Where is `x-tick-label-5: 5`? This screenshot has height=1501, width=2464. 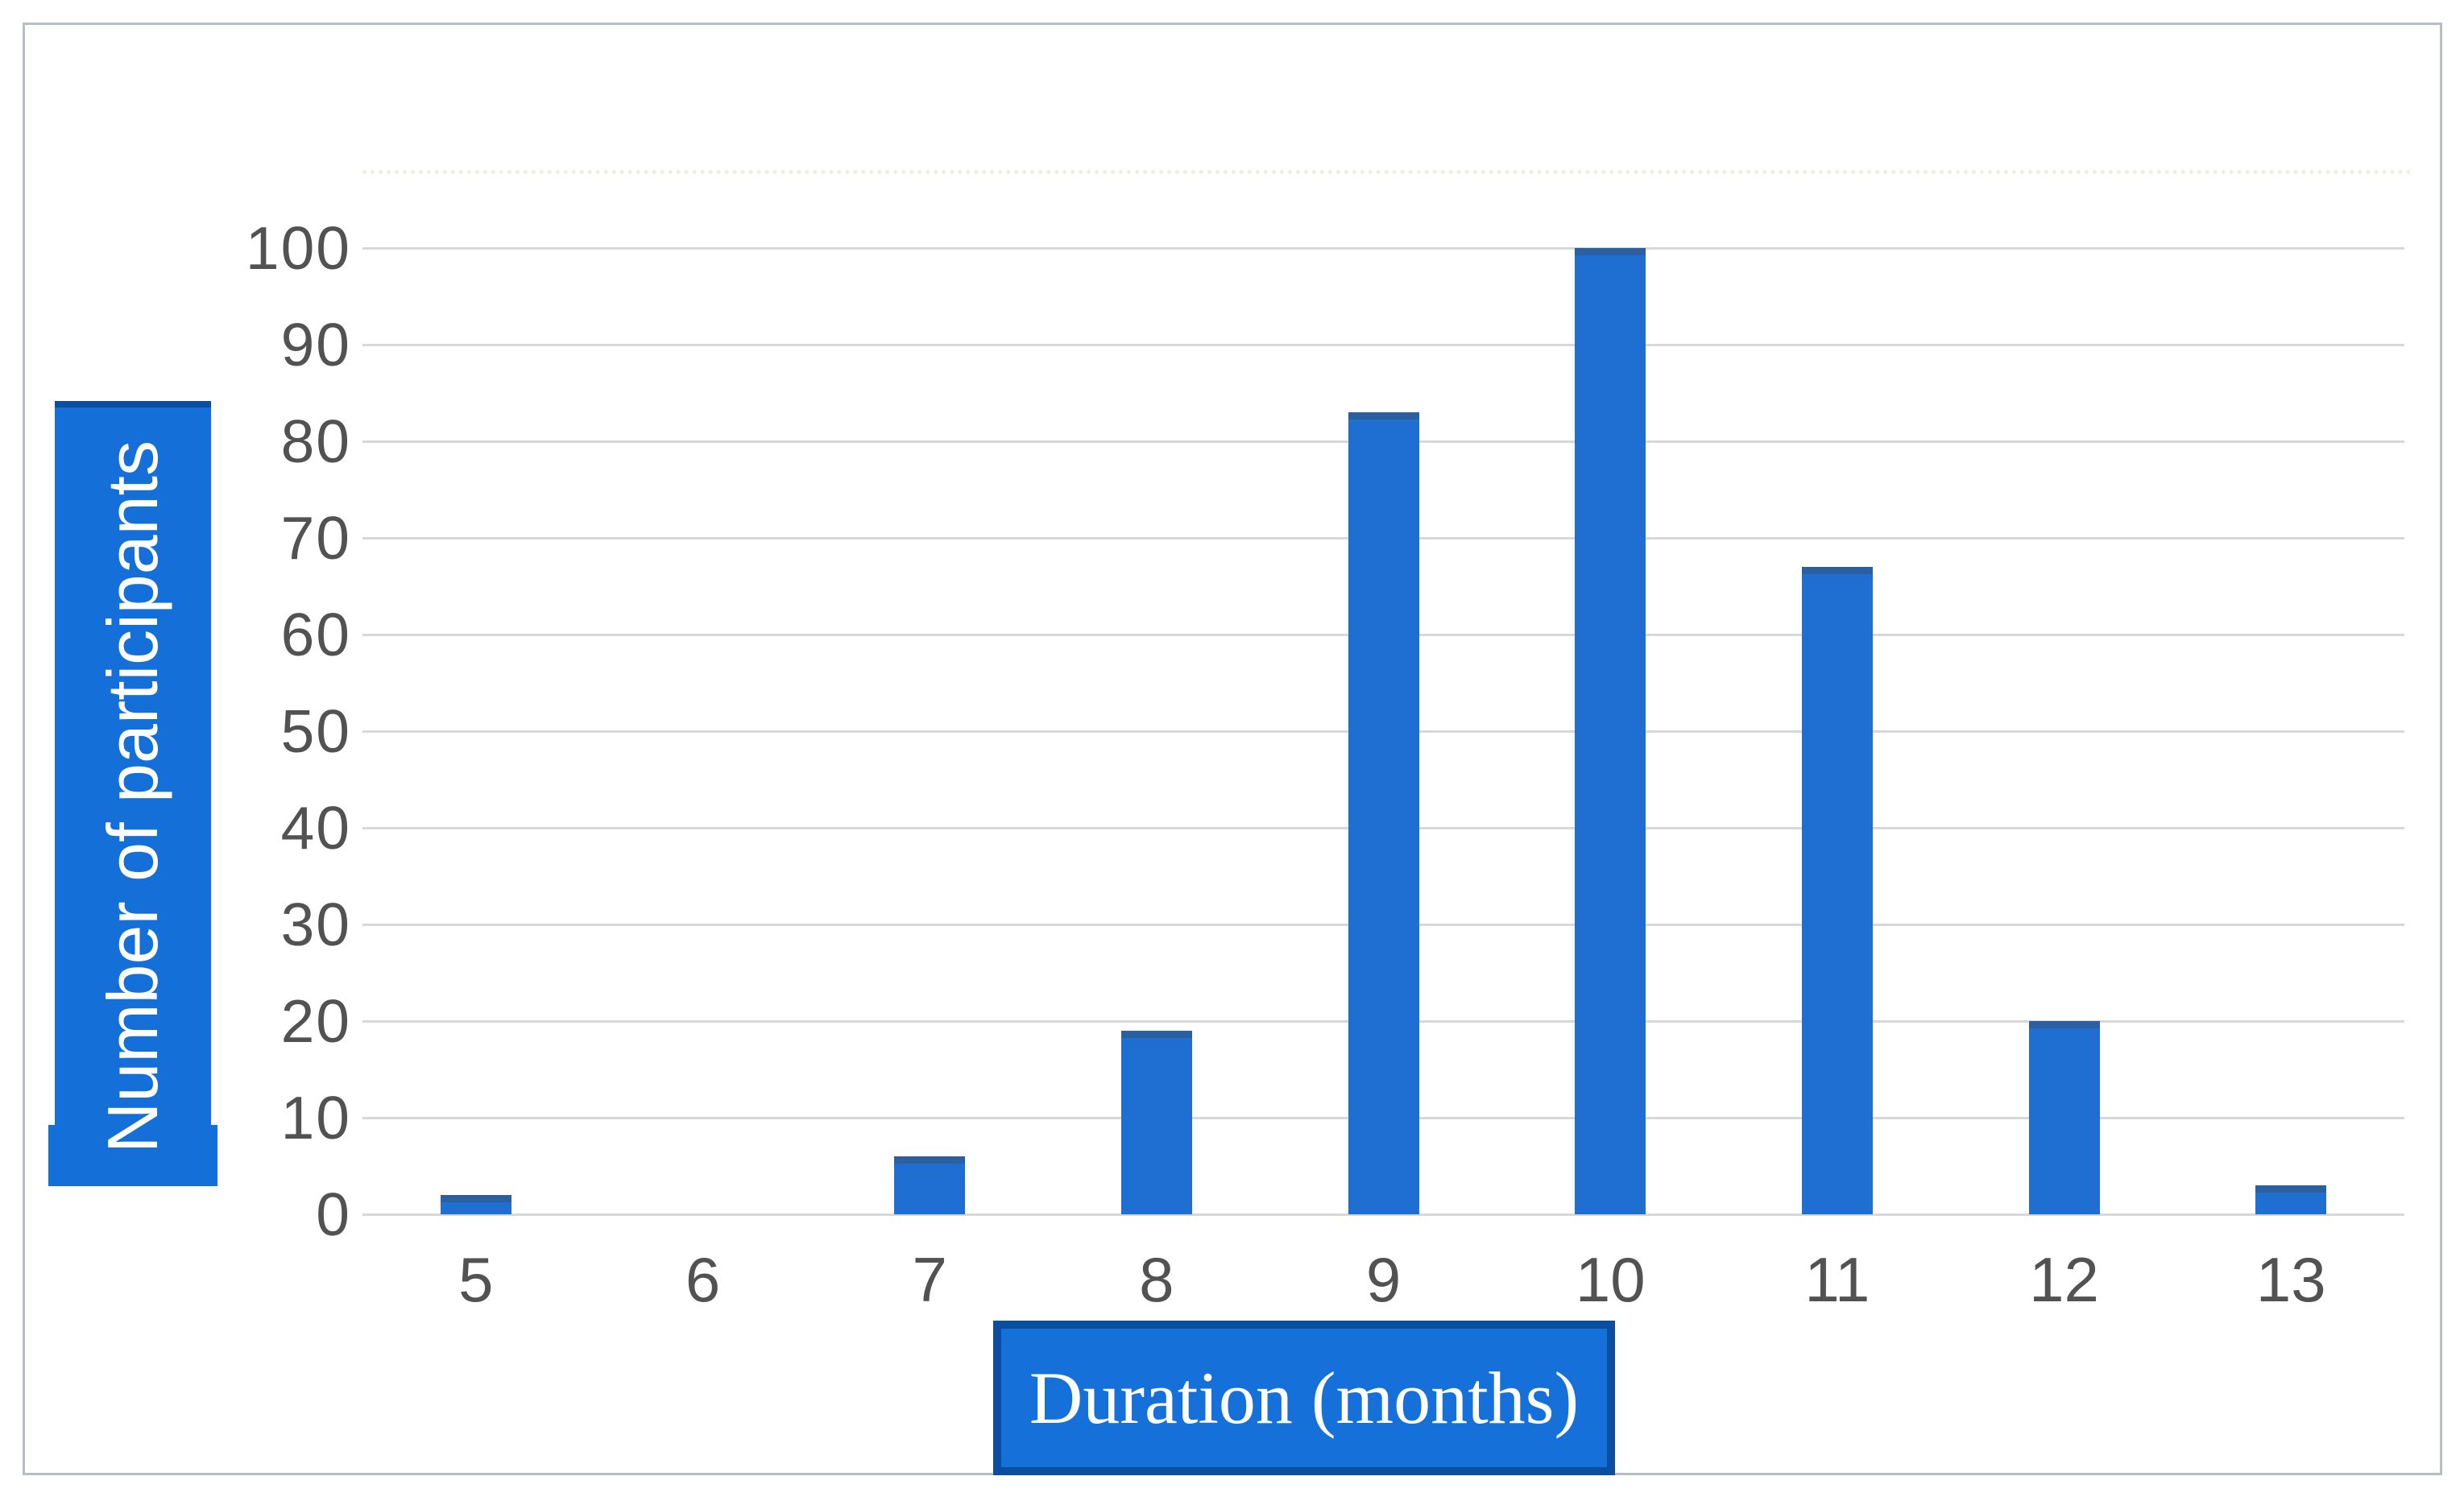
x-tick-label-5: 5 is located at coordinates (476, 1279).